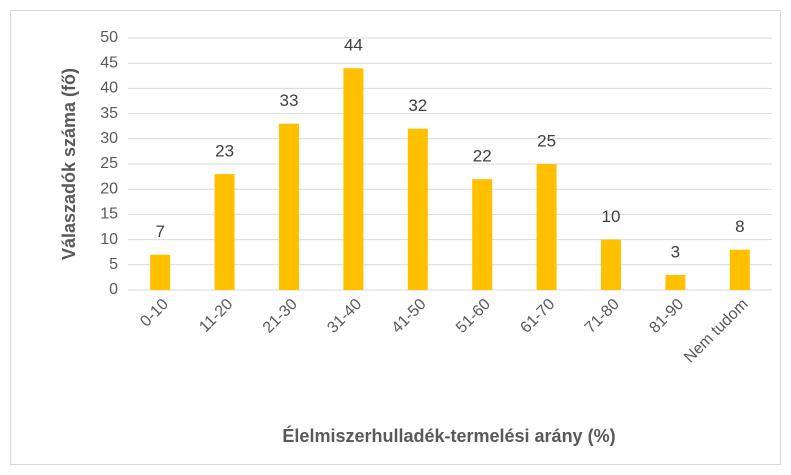  What do you see at coordinates (159, 231) in the screenshot?
I see `data-label: 7` at bounding box center [159, 231].